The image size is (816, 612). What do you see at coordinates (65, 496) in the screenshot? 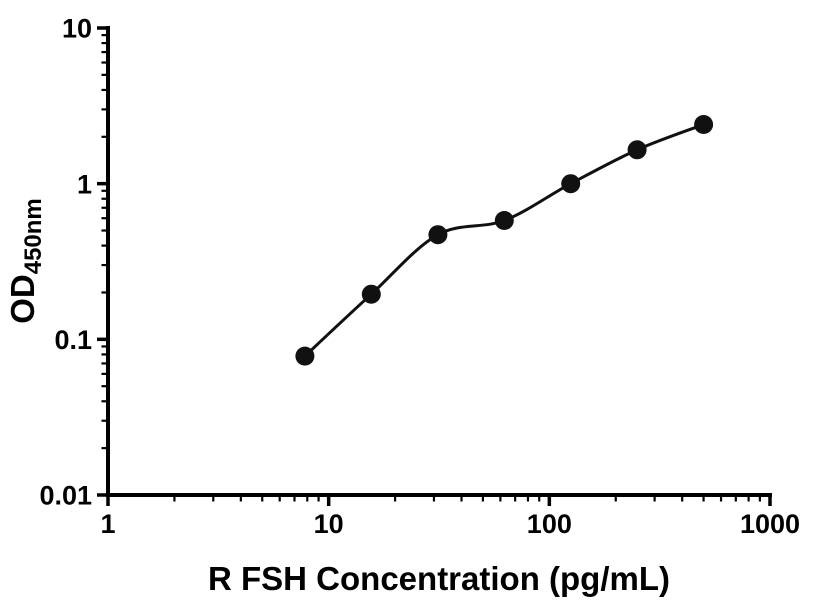
I see `y-tick-label: 0.01` at bounding box center [65, 496].